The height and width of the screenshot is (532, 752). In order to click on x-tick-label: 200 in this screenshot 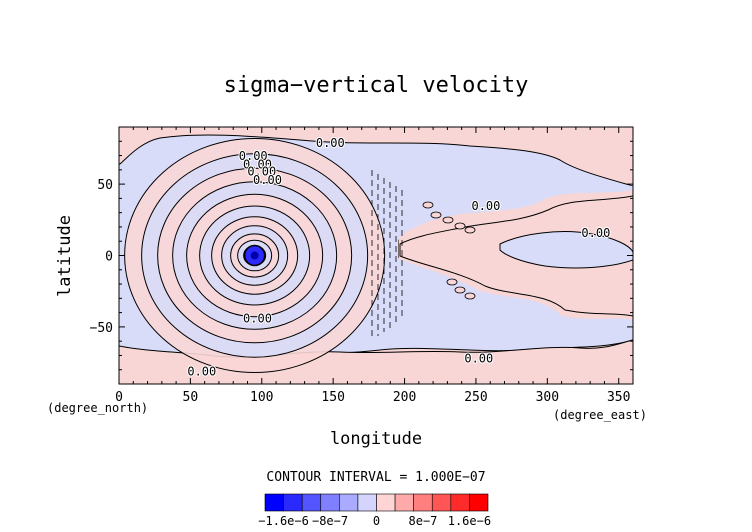, I will do `click(404, 397)`.